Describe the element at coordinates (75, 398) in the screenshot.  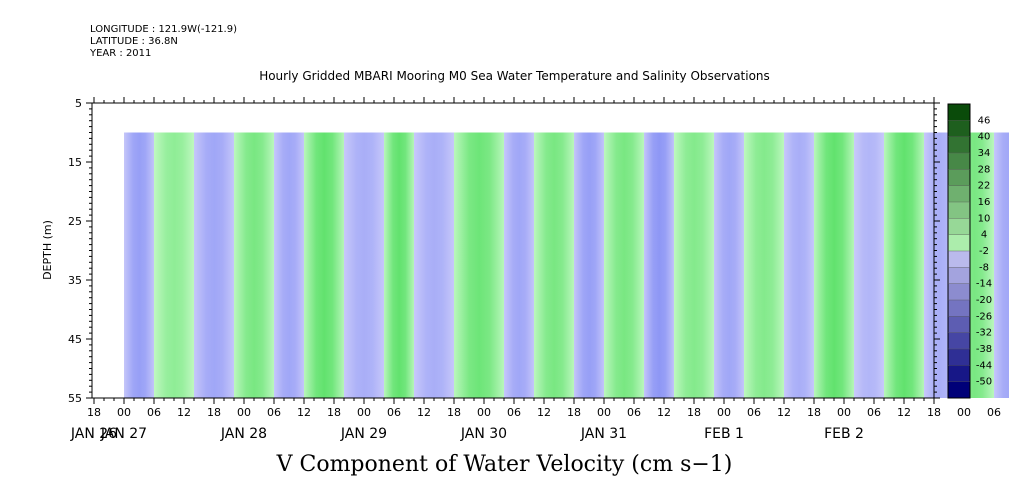
I see `y-tick-label: 55` at that location.